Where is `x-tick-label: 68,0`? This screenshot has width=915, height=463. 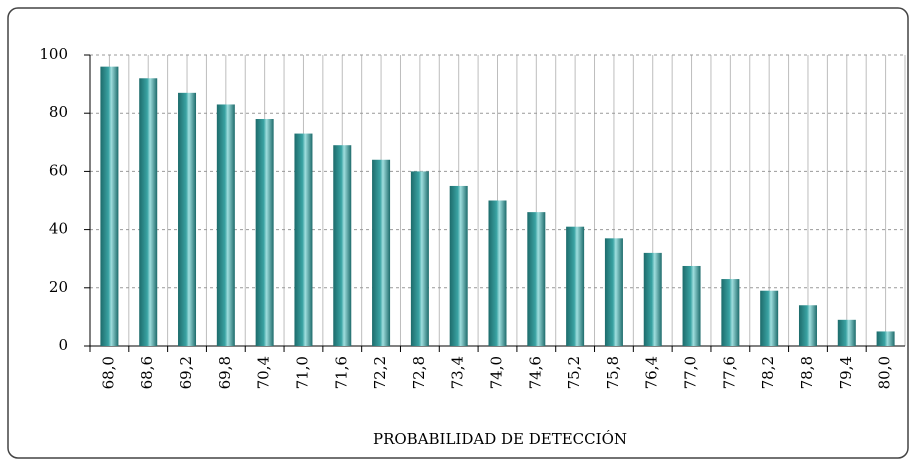
x-tick-label: 68,0 is located at coordinates (108, 372).